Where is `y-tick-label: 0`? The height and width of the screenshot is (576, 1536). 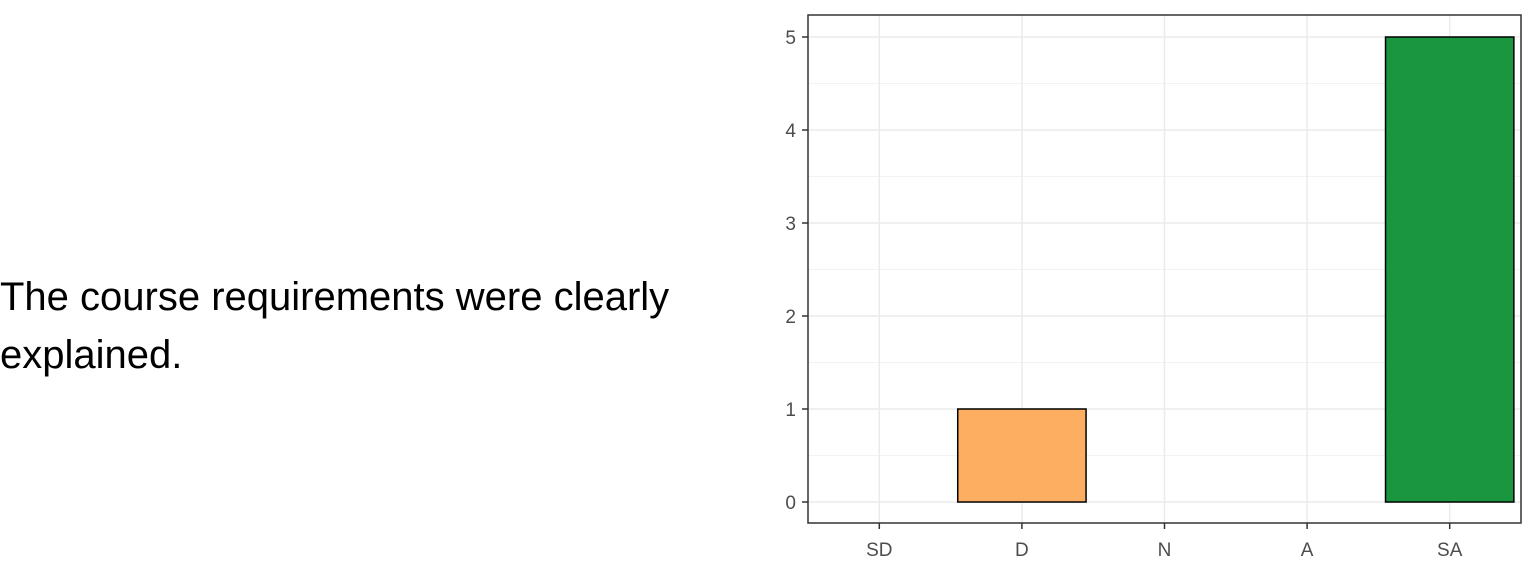
y-tick-label: 0 is located at coordinates (790, 503).